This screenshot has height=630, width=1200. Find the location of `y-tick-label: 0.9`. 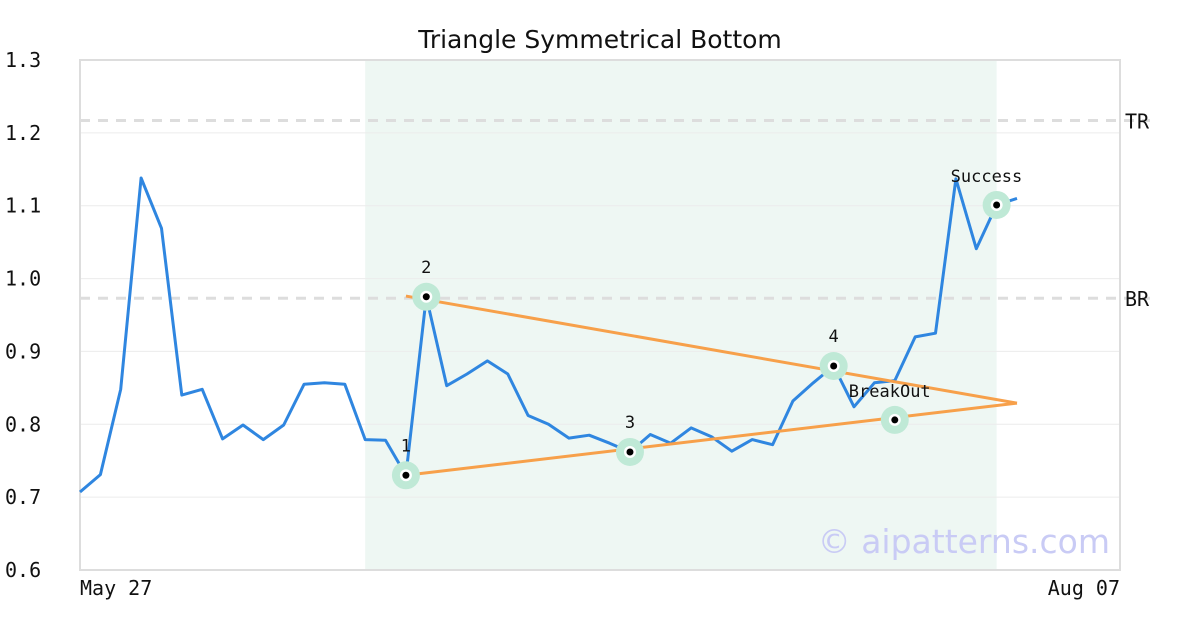

y-tick-label: 0.9 is located at coordinates (23, 351).